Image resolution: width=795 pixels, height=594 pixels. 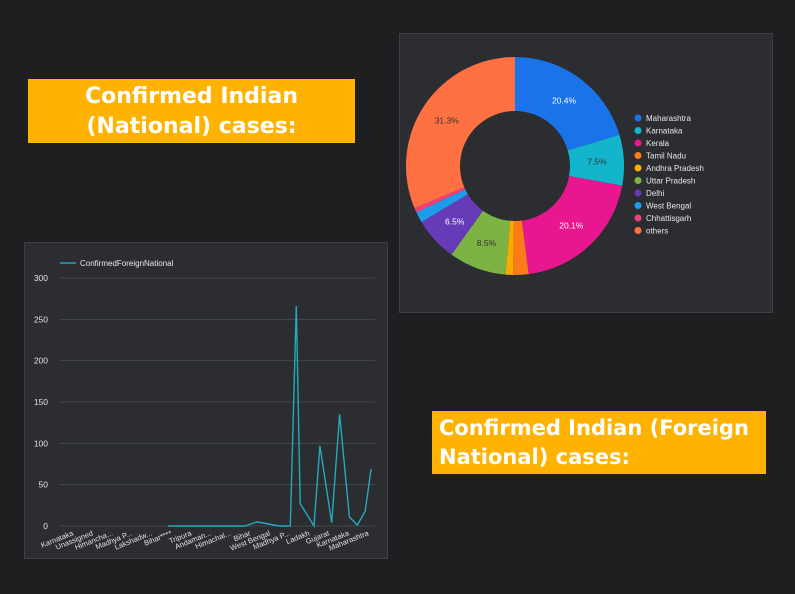 What do you see at coordinates (191, 96) in the screenshot?
I see `national-title-line1: Confirmed Indian` at bounding box center [191, 96].